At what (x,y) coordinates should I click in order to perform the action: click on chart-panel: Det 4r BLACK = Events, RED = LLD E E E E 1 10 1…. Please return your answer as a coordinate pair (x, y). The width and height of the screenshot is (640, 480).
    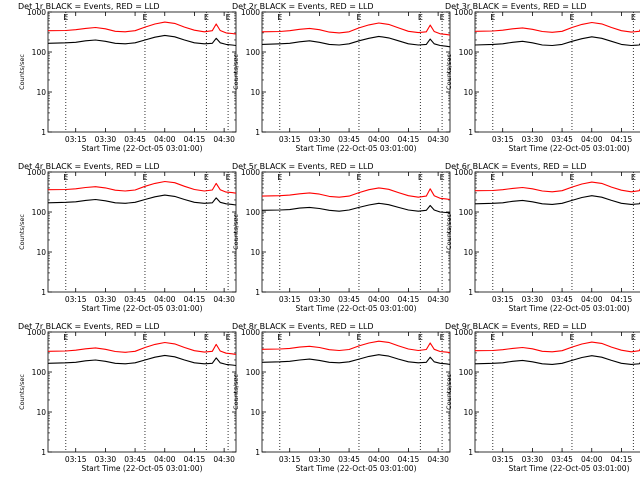
    Looking at the image, I should click on (127, 237).